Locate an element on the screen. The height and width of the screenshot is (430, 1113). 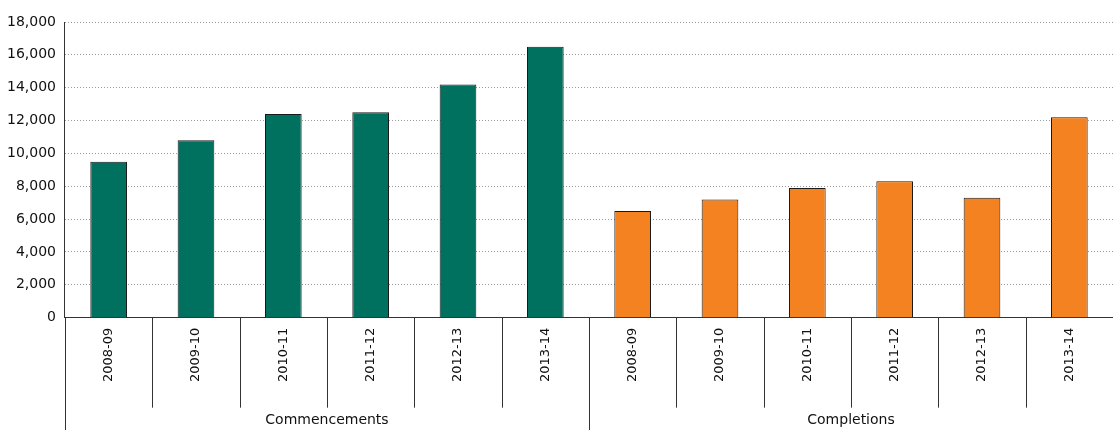
y-tick-label: 2,000 is located at coordinates (35, 283).